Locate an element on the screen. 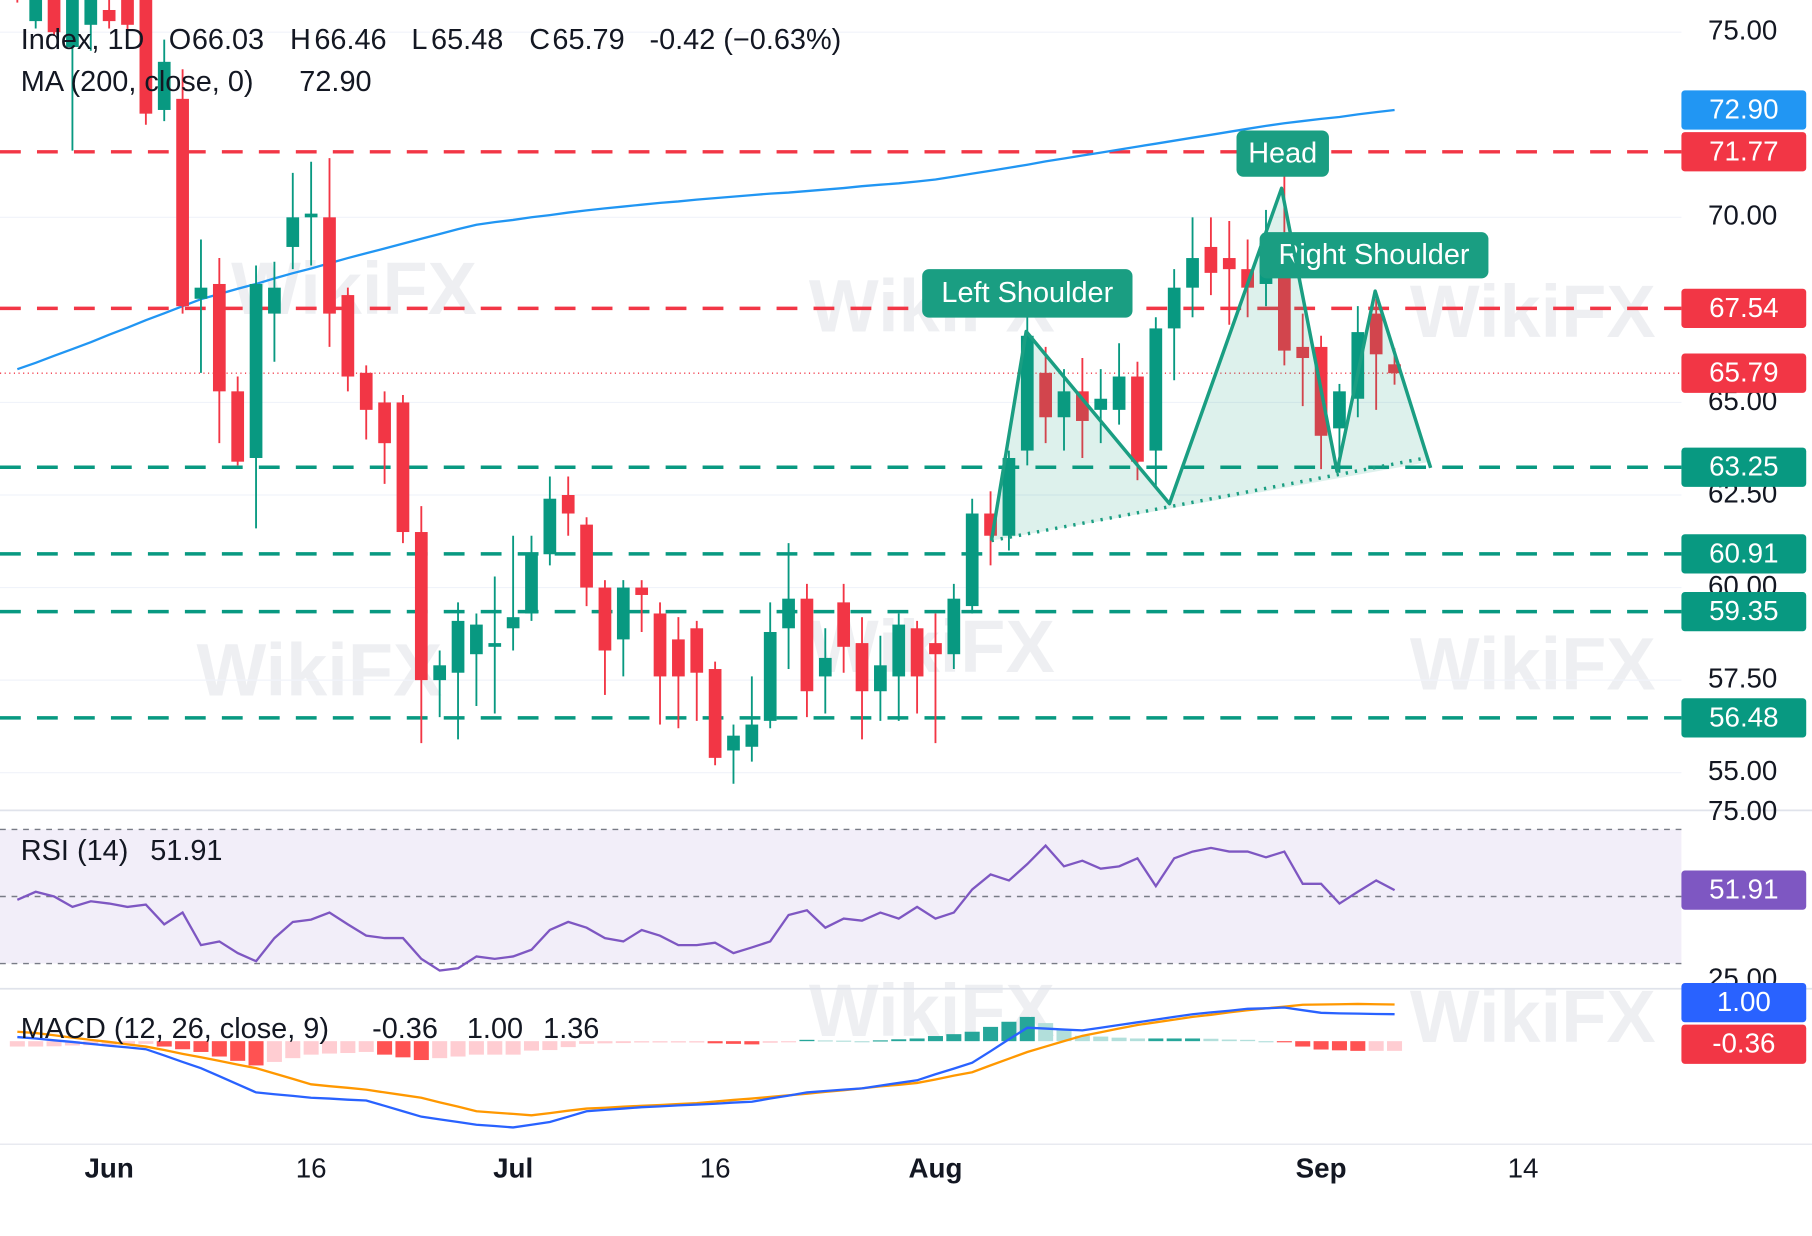 The image size is (1812, 1236). y-tick-label: 57.50 is located at coordinates (1742, 677).